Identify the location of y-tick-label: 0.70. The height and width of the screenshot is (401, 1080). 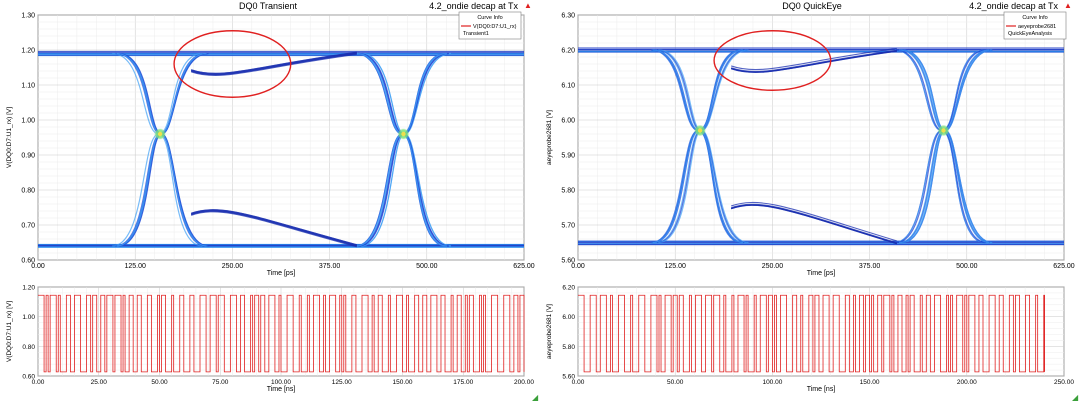
(28, 226).